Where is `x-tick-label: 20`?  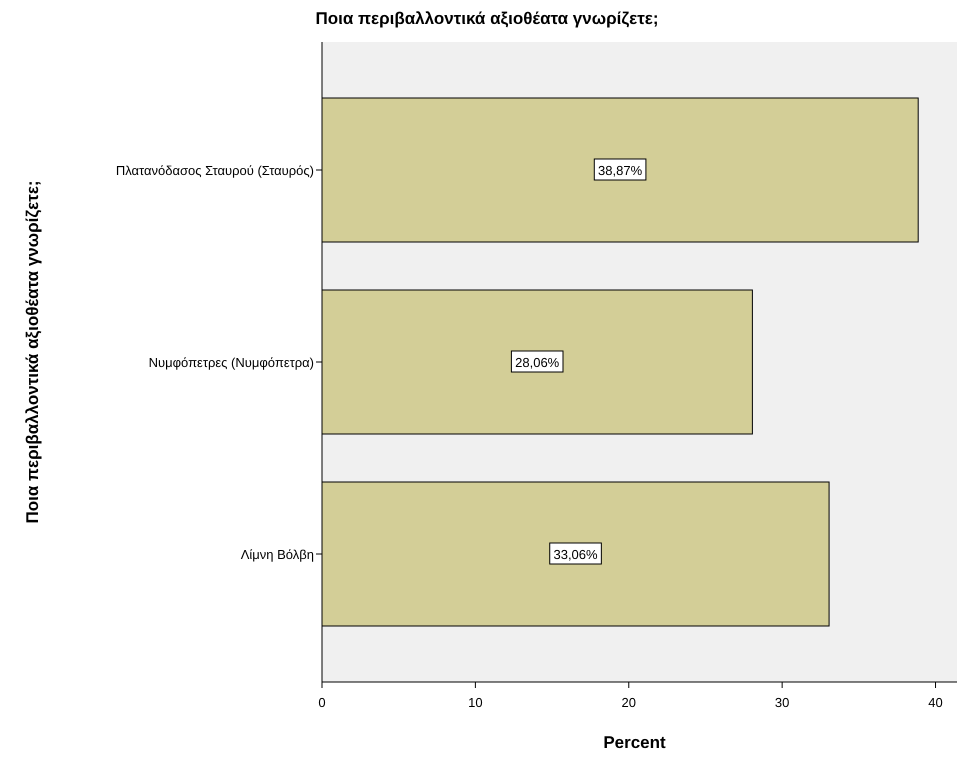 x-tick-label: 20 is located at coordinates (629, 702).